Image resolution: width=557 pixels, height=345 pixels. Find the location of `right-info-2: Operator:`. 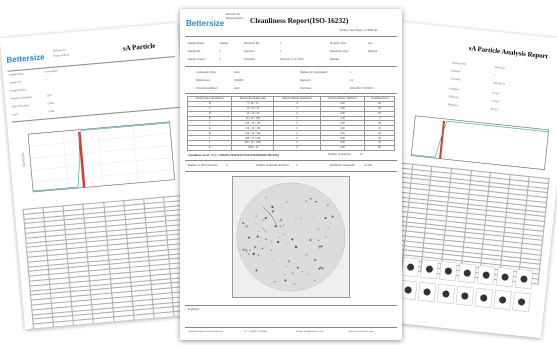

right-info-2: Operator: is located at coordinates (456, 71).